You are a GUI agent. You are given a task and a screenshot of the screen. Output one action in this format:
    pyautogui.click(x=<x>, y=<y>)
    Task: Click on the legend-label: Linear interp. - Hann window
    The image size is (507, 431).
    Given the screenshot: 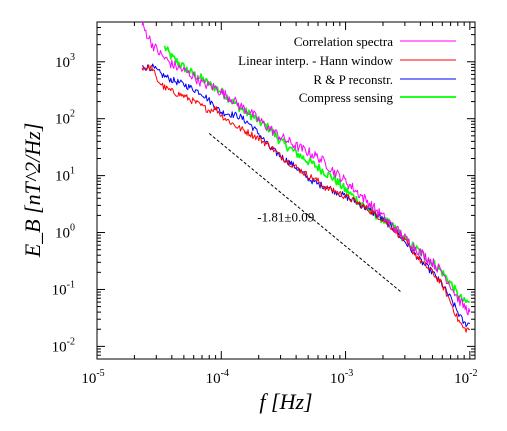 What is the action you would take?
    pyautogui.click(x=315, y=60)
    